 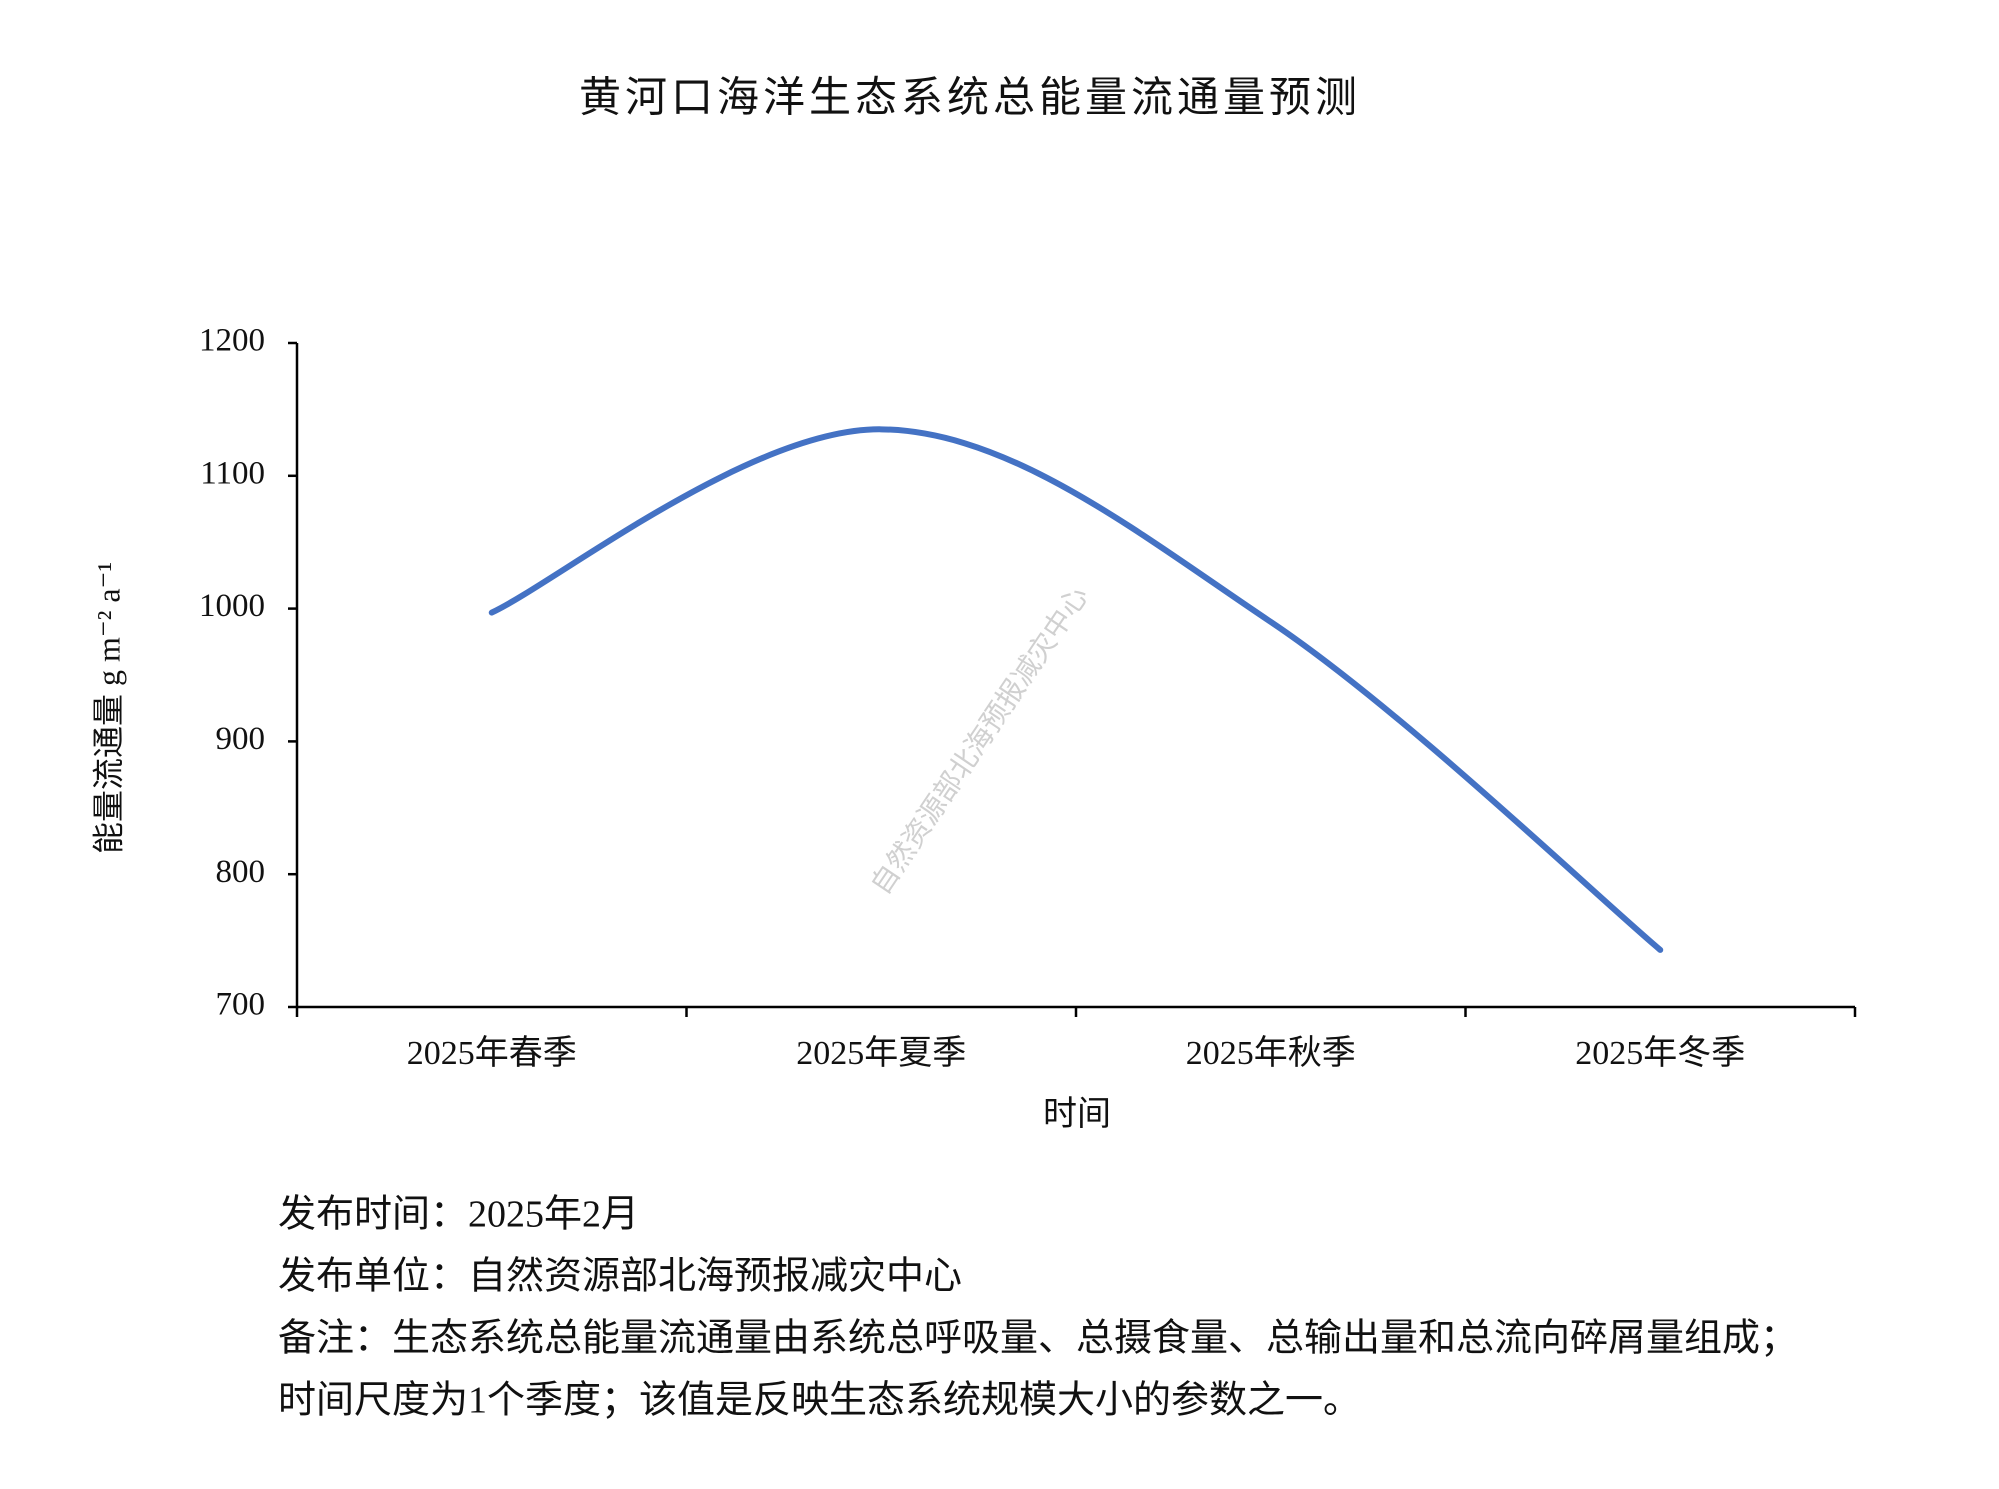 What do you see at coordinates (108, 708) in the screenshot?
I see `y-axis-label: 能量流通量 g m⁻² a⁻¹` at bounding box center [108, 708].